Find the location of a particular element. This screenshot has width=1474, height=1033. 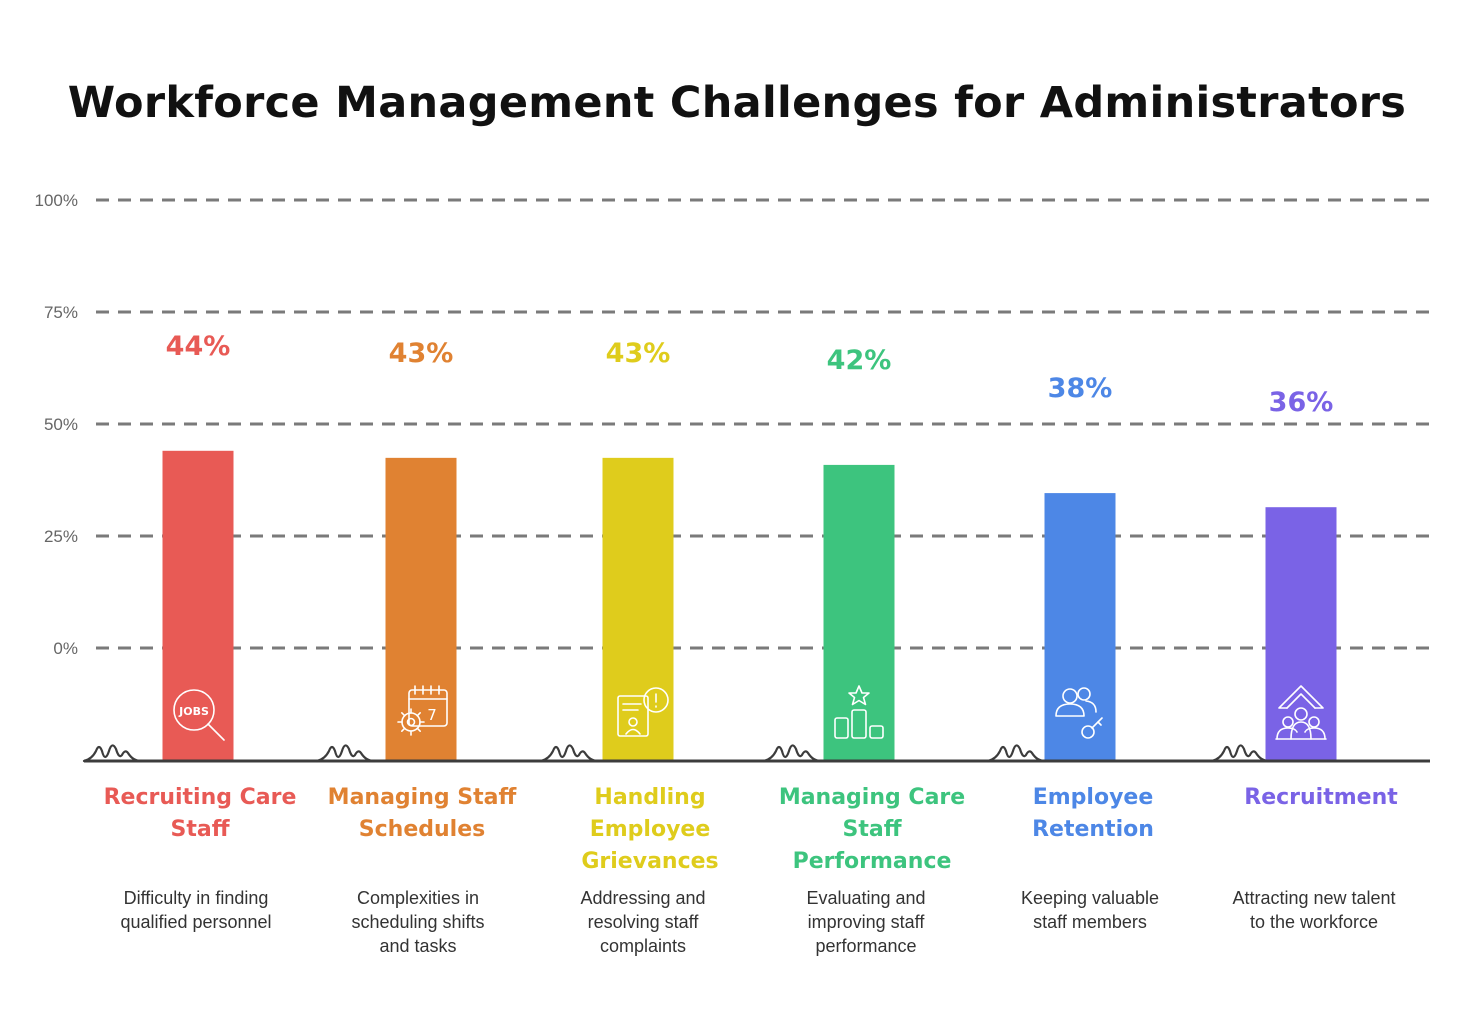

recruitment-upward-icon is located at coordinates (1301, 712).